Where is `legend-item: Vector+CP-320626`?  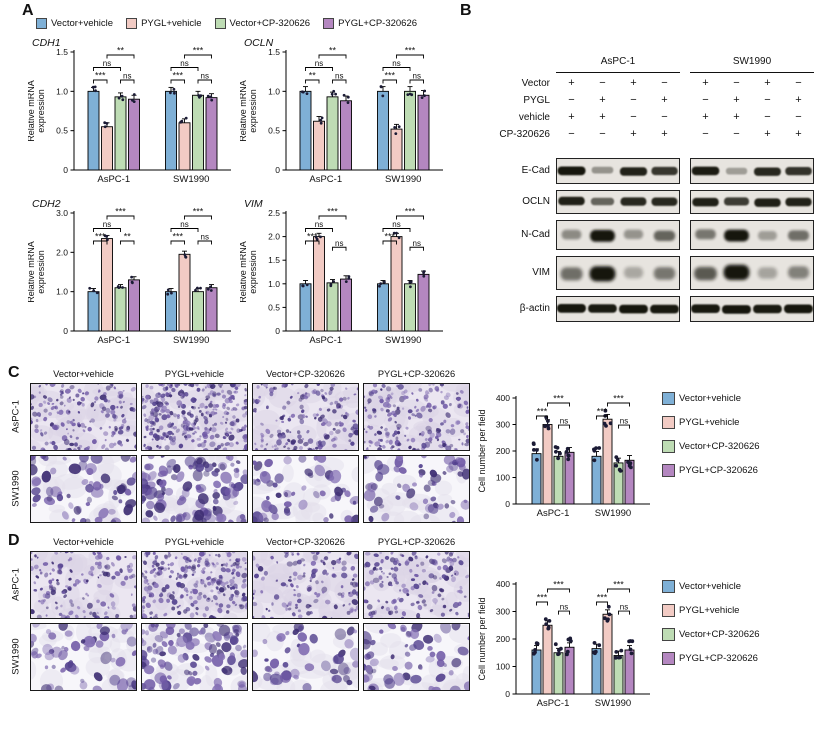
legend-item: Vector+CP-320626 is located at coordinates (262, 23).